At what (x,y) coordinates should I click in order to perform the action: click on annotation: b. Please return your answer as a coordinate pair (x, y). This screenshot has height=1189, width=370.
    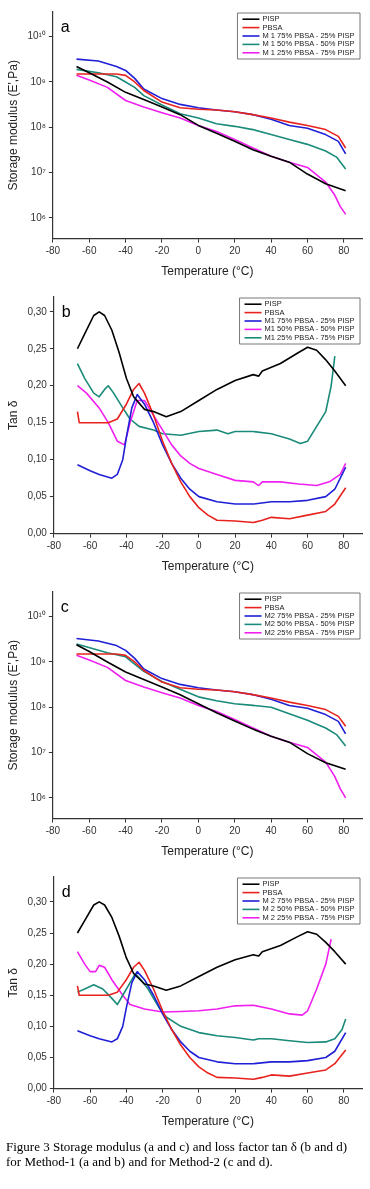
    Looking at the image, I should click on (66, 312).